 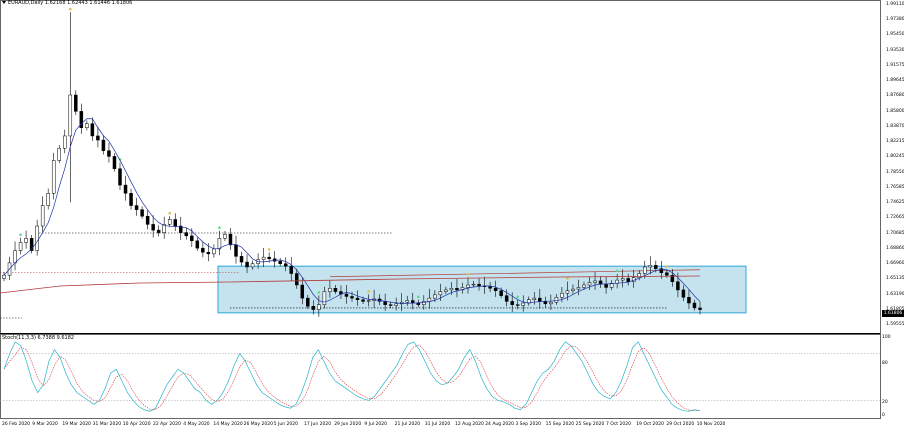 I want to click on date-tick-label: 7 Oct 2020, so click(x=618, y=424).